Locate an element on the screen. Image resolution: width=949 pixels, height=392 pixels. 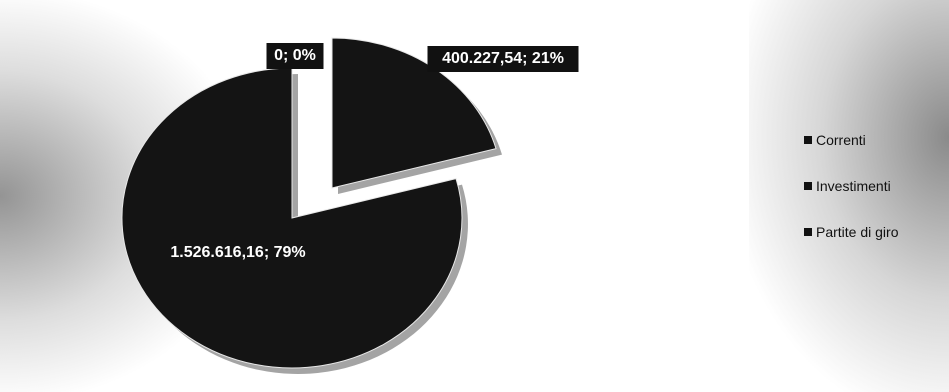
label-investimenti-box is located at coordinates (503, 59).